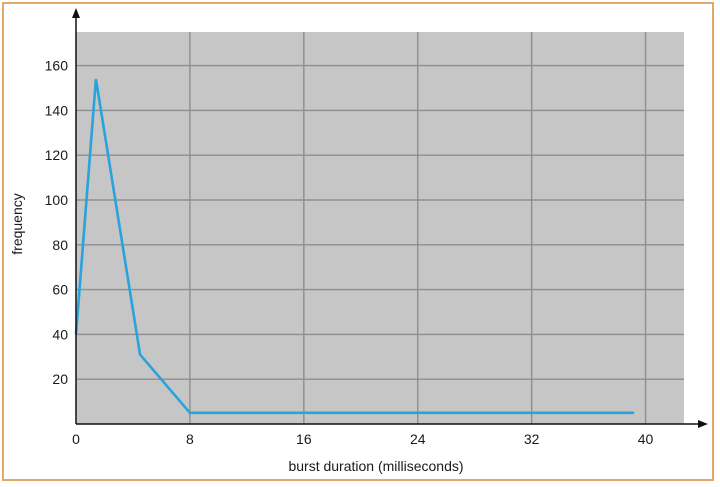 The width and height of the screenshot is (720, 487). I want to click on y-tick-label: 80, so click(60, 245).